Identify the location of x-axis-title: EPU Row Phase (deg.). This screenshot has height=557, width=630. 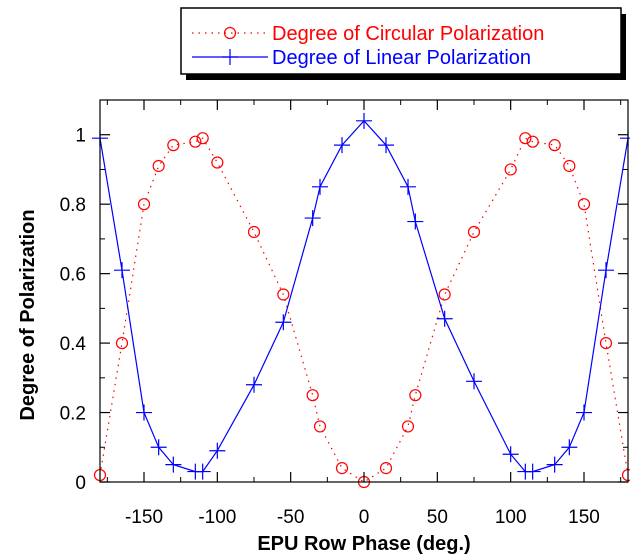
(363, 544).